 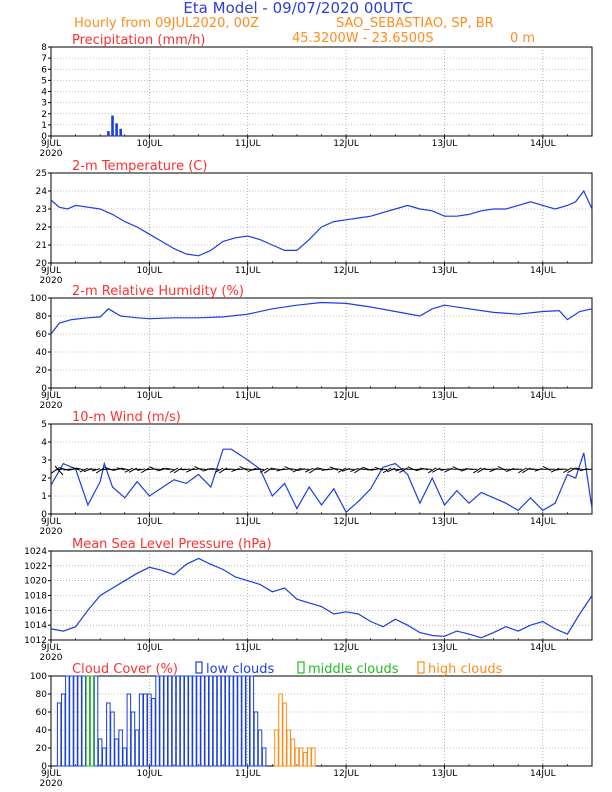 What do you see at coordinates (42, 335) in the screenshot?
I see `y-tick-label: 60` at bounding box center [42, 335].